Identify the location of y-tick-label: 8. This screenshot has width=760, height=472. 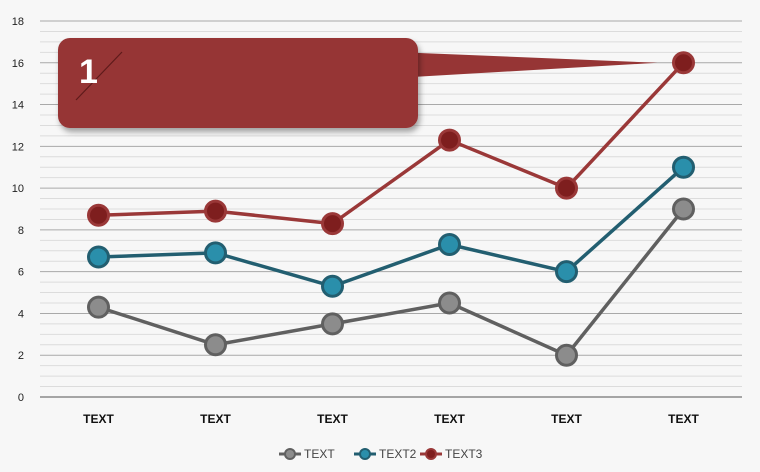
(21, 231).